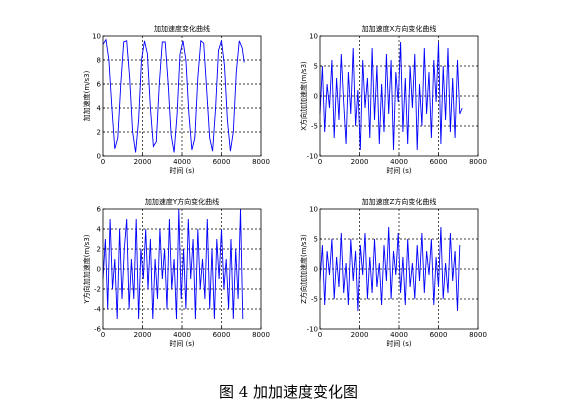 The height and width of the screenshot is (417, 577). What do you see at coordinates (303, 96) in the screenshot?
I see `y-axis-label: X方向加加速度(m/s3)` at bounding box center [303, 96].